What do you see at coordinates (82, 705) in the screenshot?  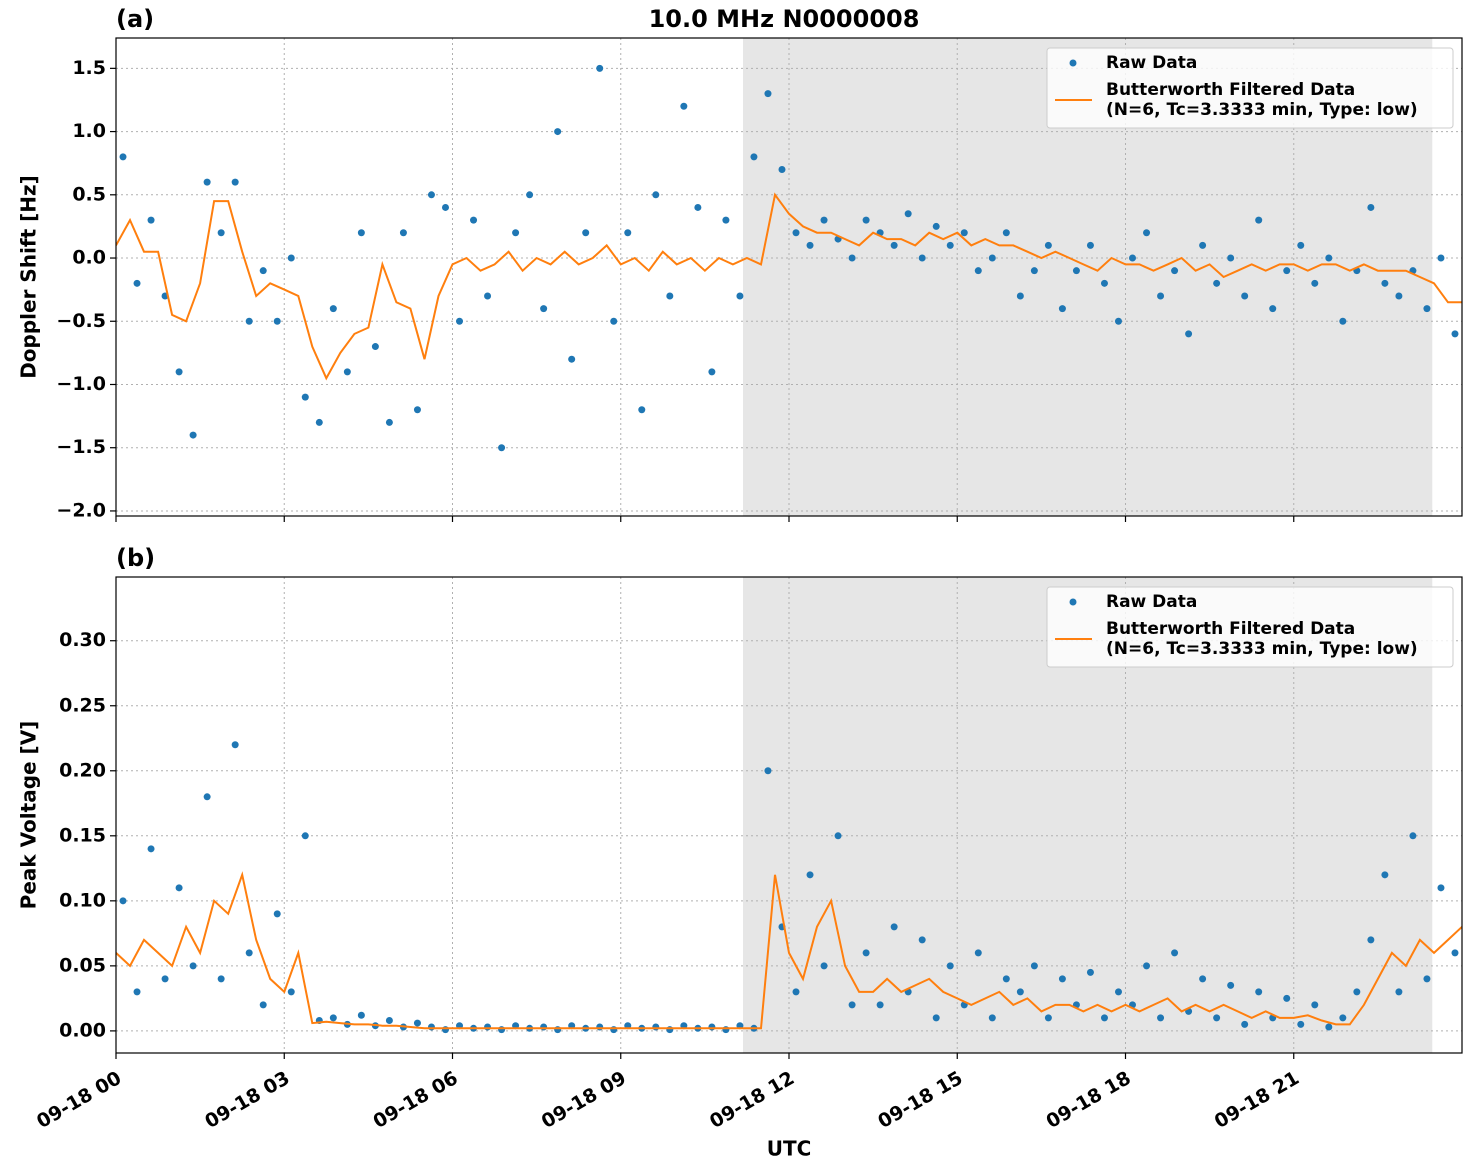 I see `y-tick-label: 0.25` at bounding box center [82, 705].